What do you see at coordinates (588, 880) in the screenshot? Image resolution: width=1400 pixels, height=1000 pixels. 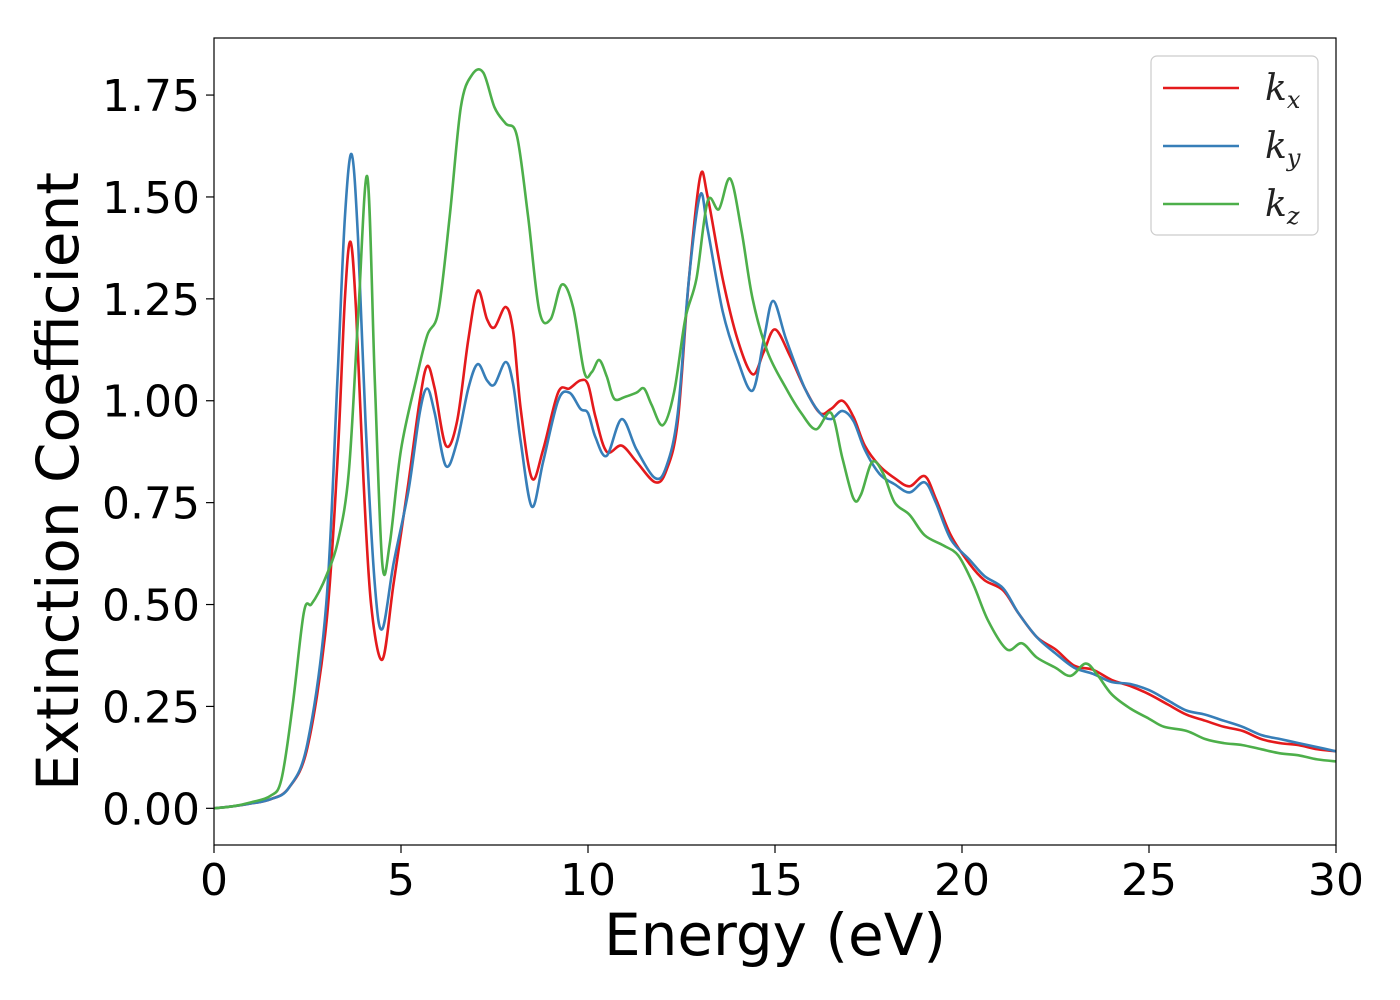 I see `x-tick-label: 10` at bounding box center [588, 880].